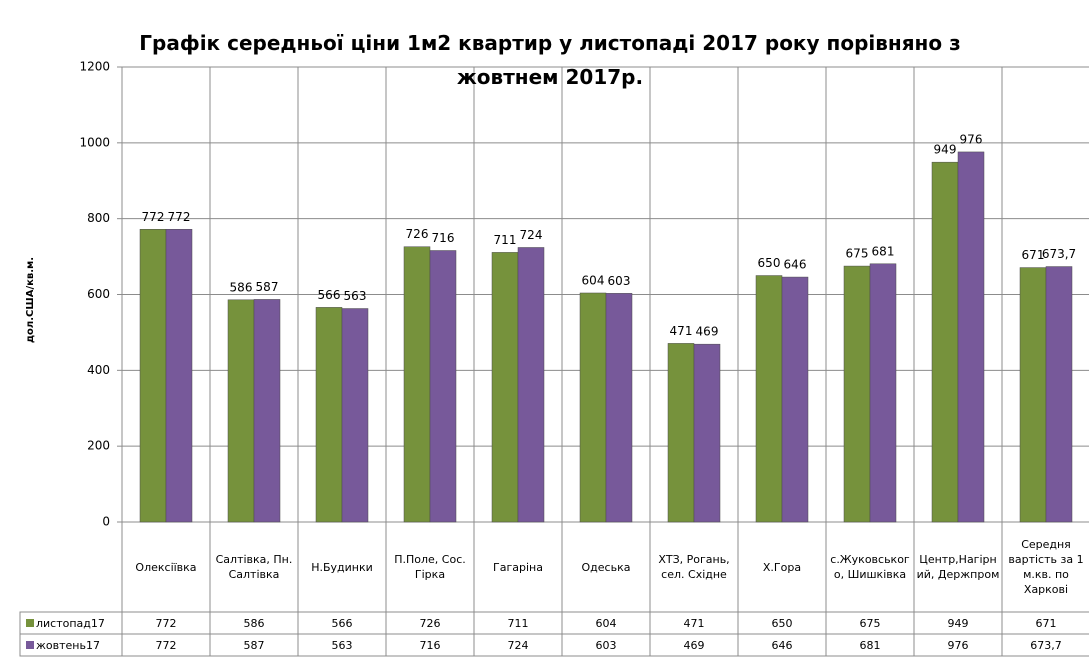 The image size is (1089, 662). I want to click on x-tick-label: Олексіївка, so click(166, 567).